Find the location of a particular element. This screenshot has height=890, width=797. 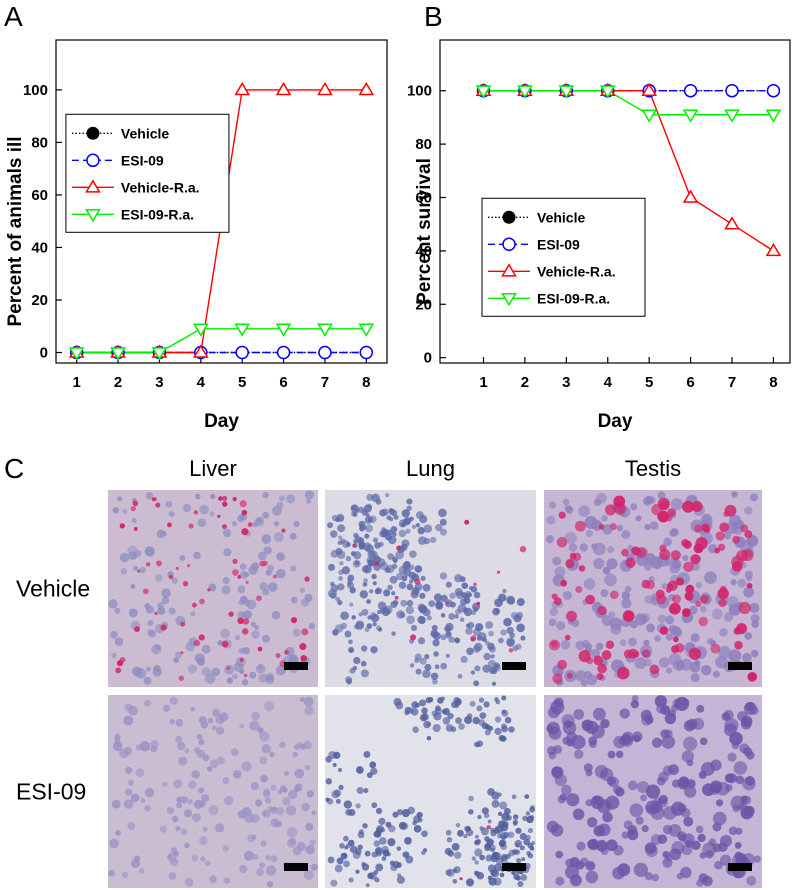

row-header: Vehicle is located at coordinates (53, 589).